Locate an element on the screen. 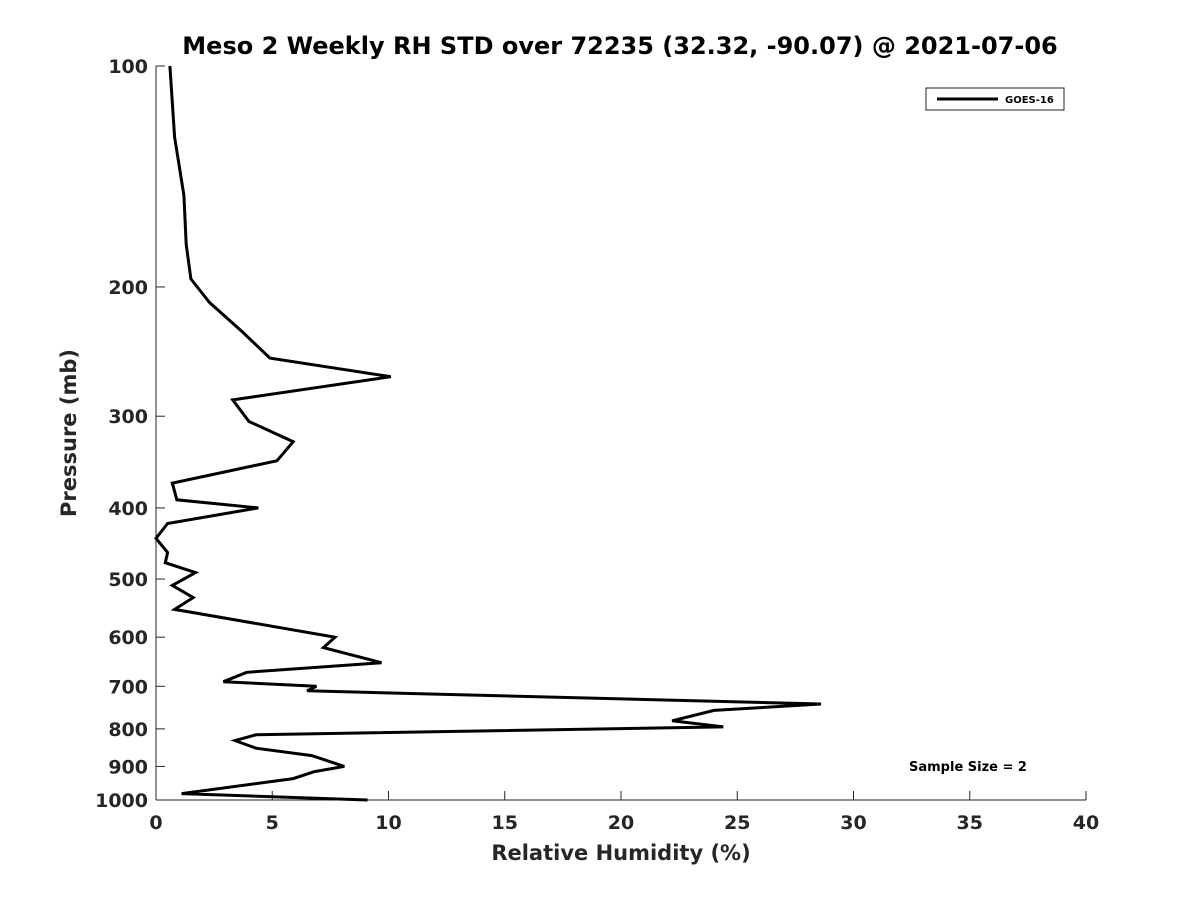 This screenshot has width=1200, height=900. x-ticks: 0 5 10 15 20 25 30 35 40 is located at coordinates (624, 812).